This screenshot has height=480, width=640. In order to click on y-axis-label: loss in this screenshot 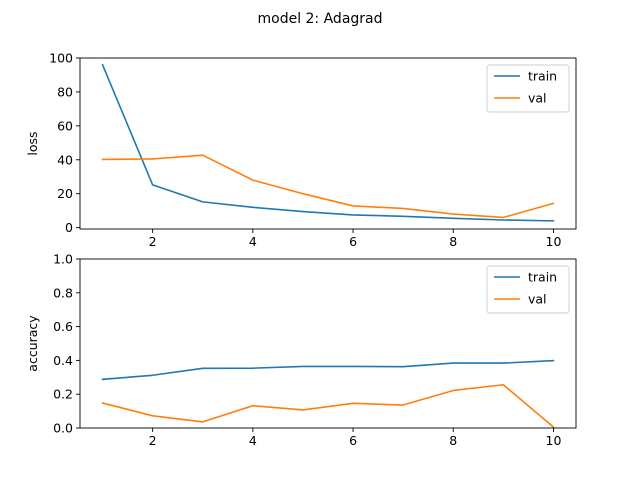, I will do `click(32, 143)`.